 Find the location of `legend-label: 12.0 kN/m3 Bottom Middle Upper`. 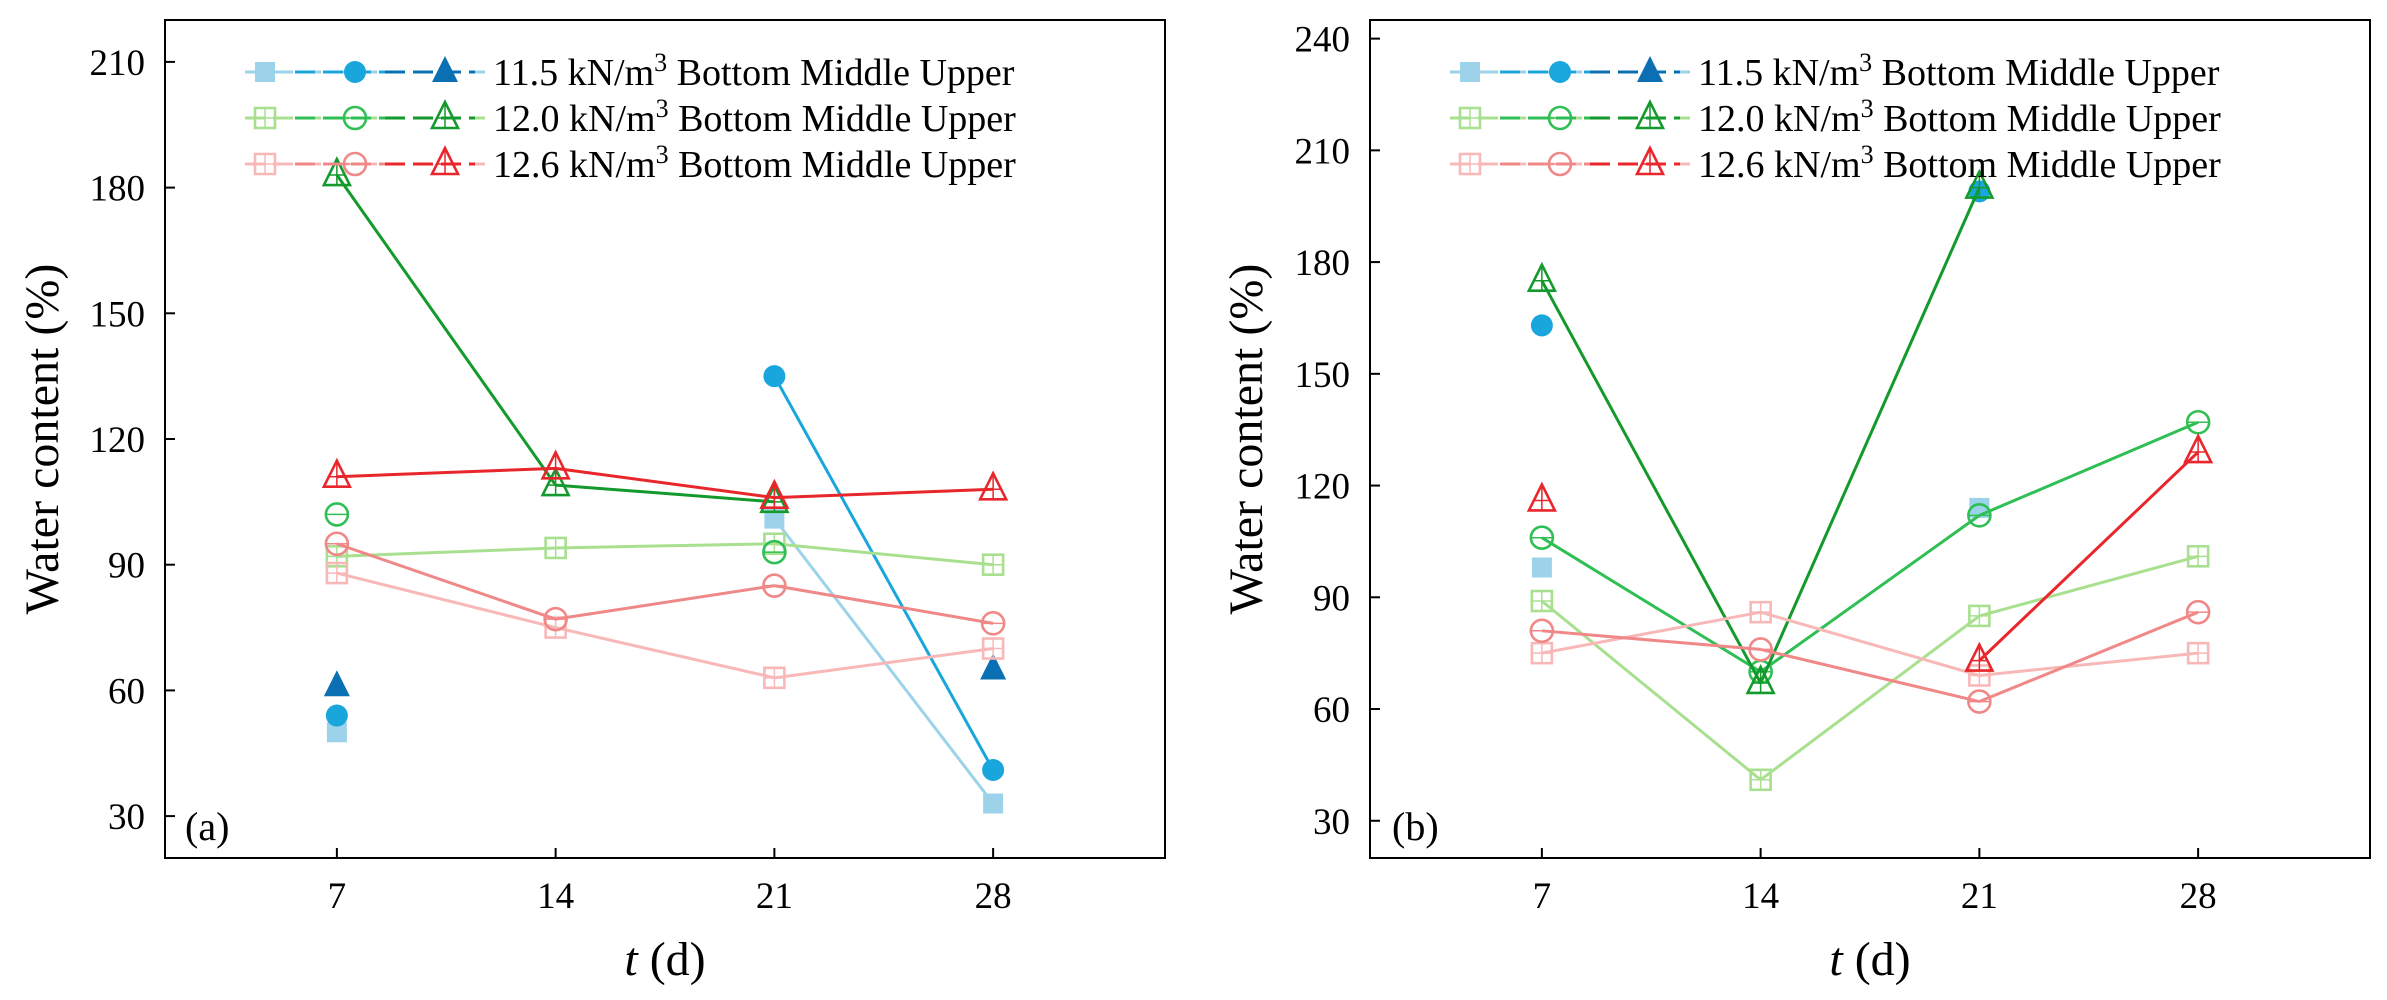

legend-label: 12.0 kN/m3 Bottom Middle Upper is located at coordinates (1959, 117).